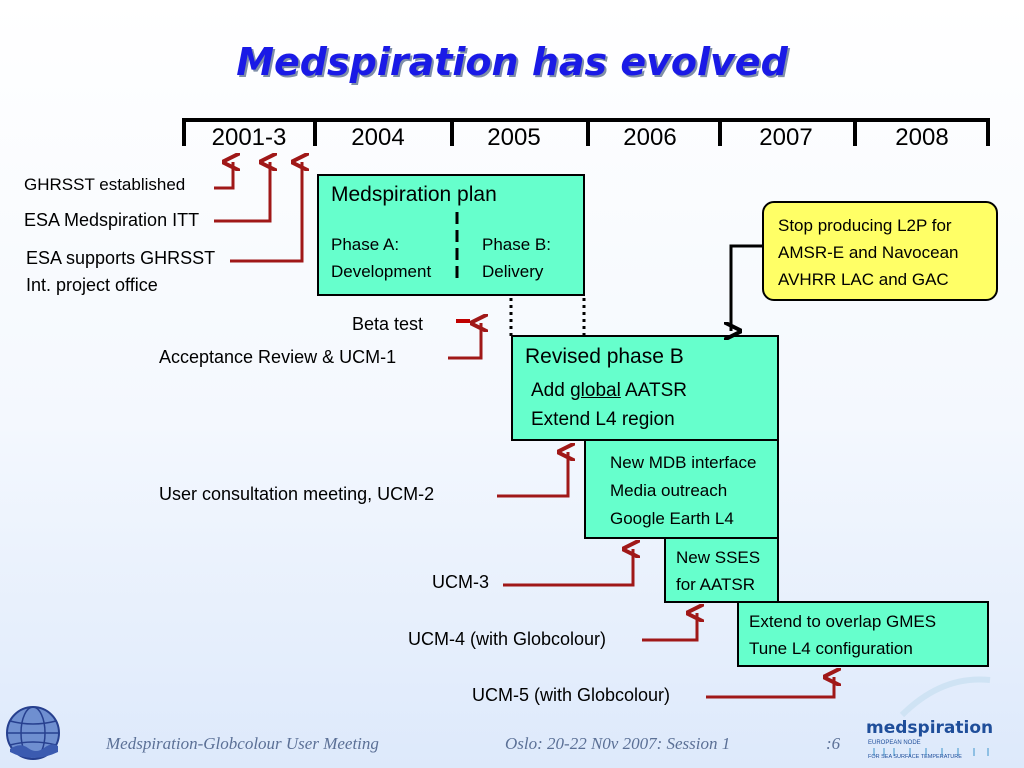  What do you see at coordinates (223, 176) in the screenshot?
I see `arrow-ghrsst` at bounding box center [223, 176].